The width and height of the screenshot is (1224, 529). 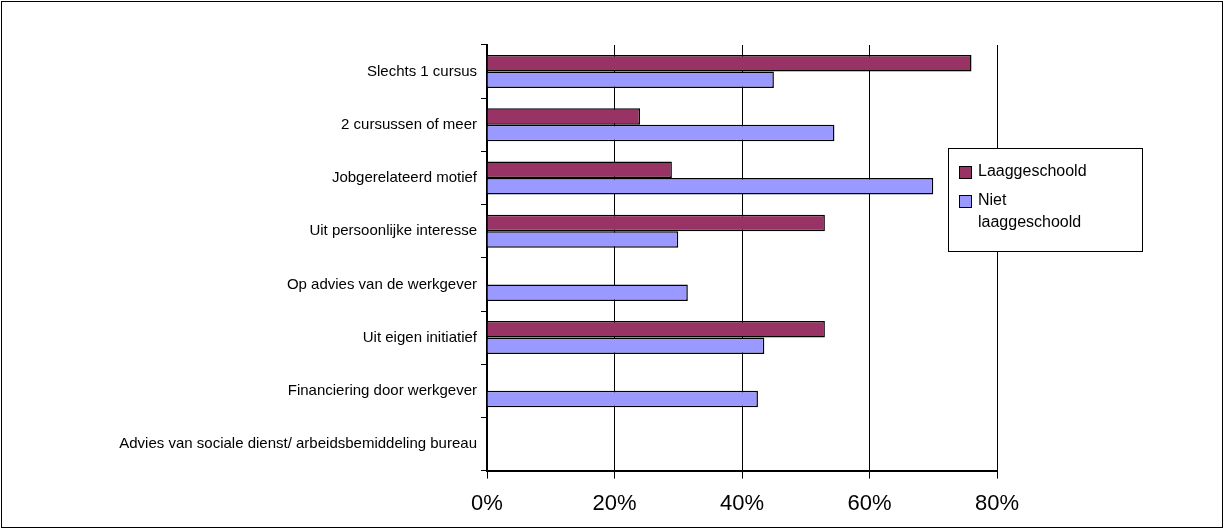 What do you see at coordinates (869, 502) in the screenshot?
I see `x-tick-label: 60%` at bounding box center [869, 502].